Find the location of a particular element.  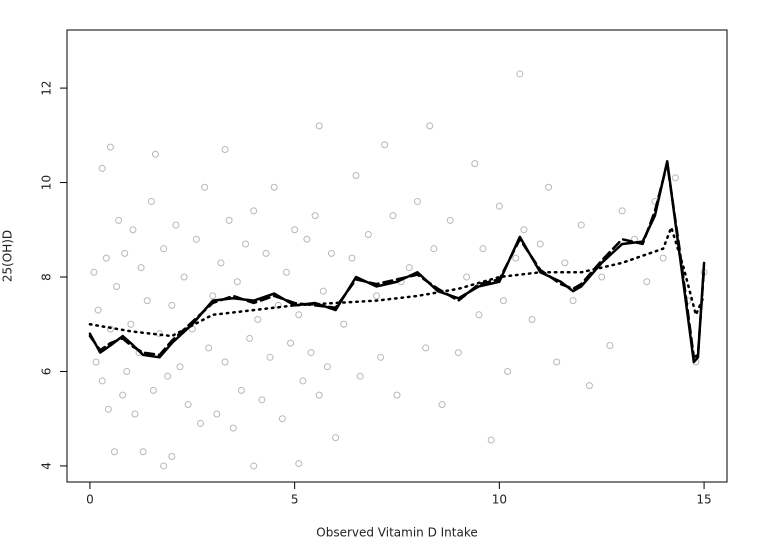

y-tick-label: 10 is located at coordinates (47, 182).